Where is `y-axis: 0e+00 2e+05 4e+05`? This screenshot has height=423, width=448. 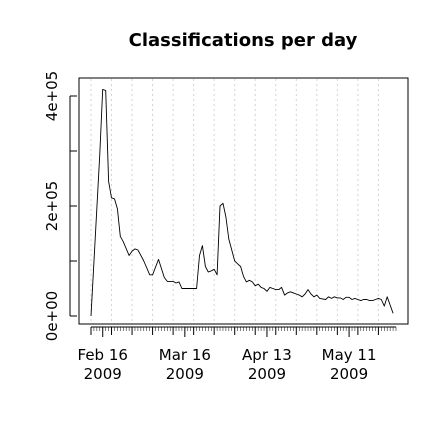
y-axis: 0e+00 2e+05 4e+05 is located at coordinates (60, 206).